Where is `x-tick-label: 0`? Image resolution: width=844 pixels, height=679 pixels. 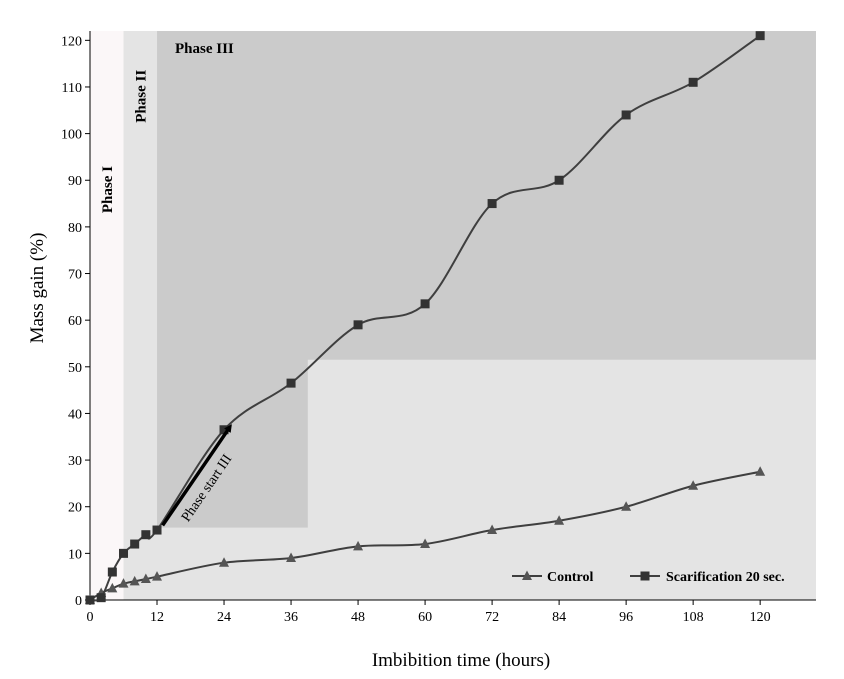
x-tick-label: 0 is located at coordinates (90, 617).